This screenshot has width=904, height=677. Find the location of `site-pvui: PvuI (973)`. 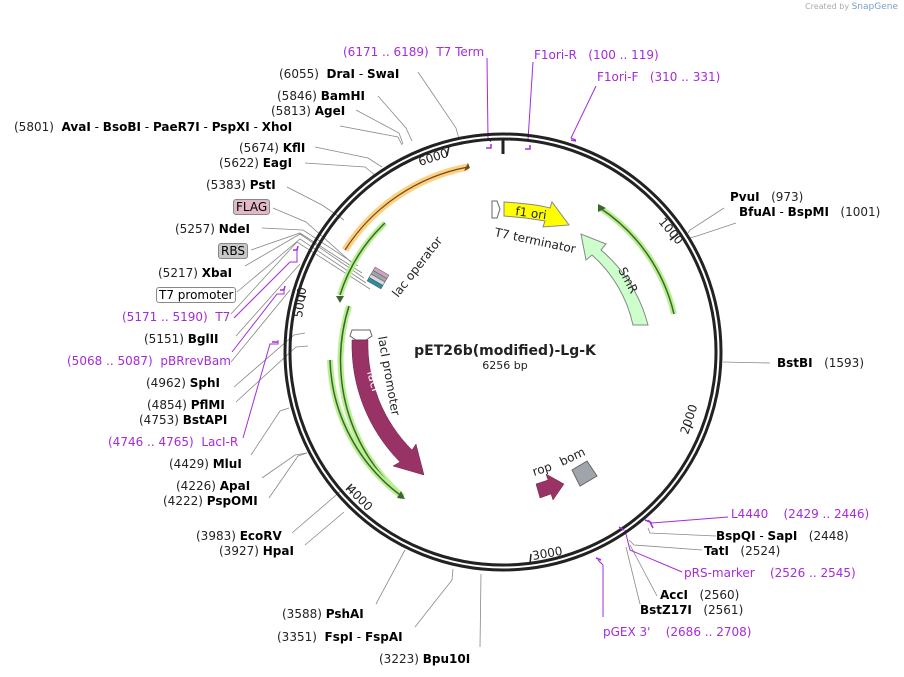

site-pvui: PvuI (973) is located at coordinates (767, 197).